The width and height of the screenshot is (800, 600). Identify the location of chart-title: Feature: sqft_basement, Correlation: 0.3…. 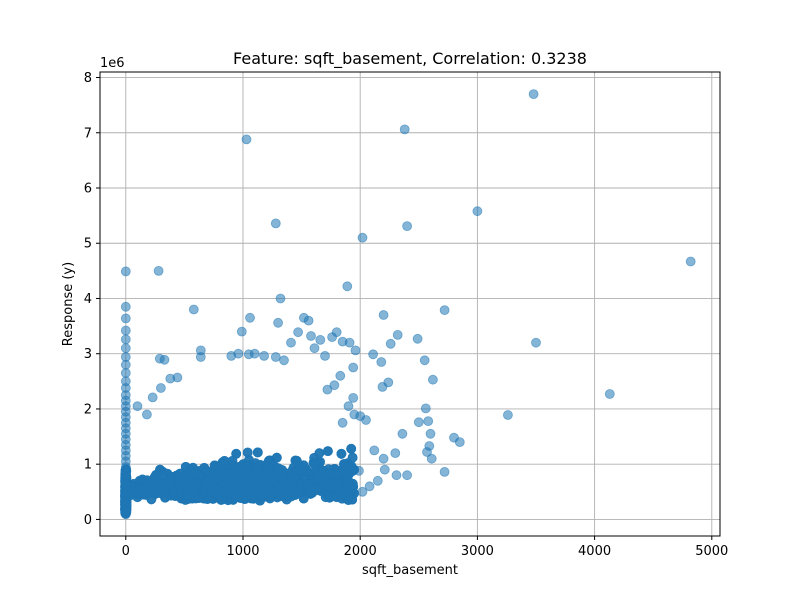
(410, 59).